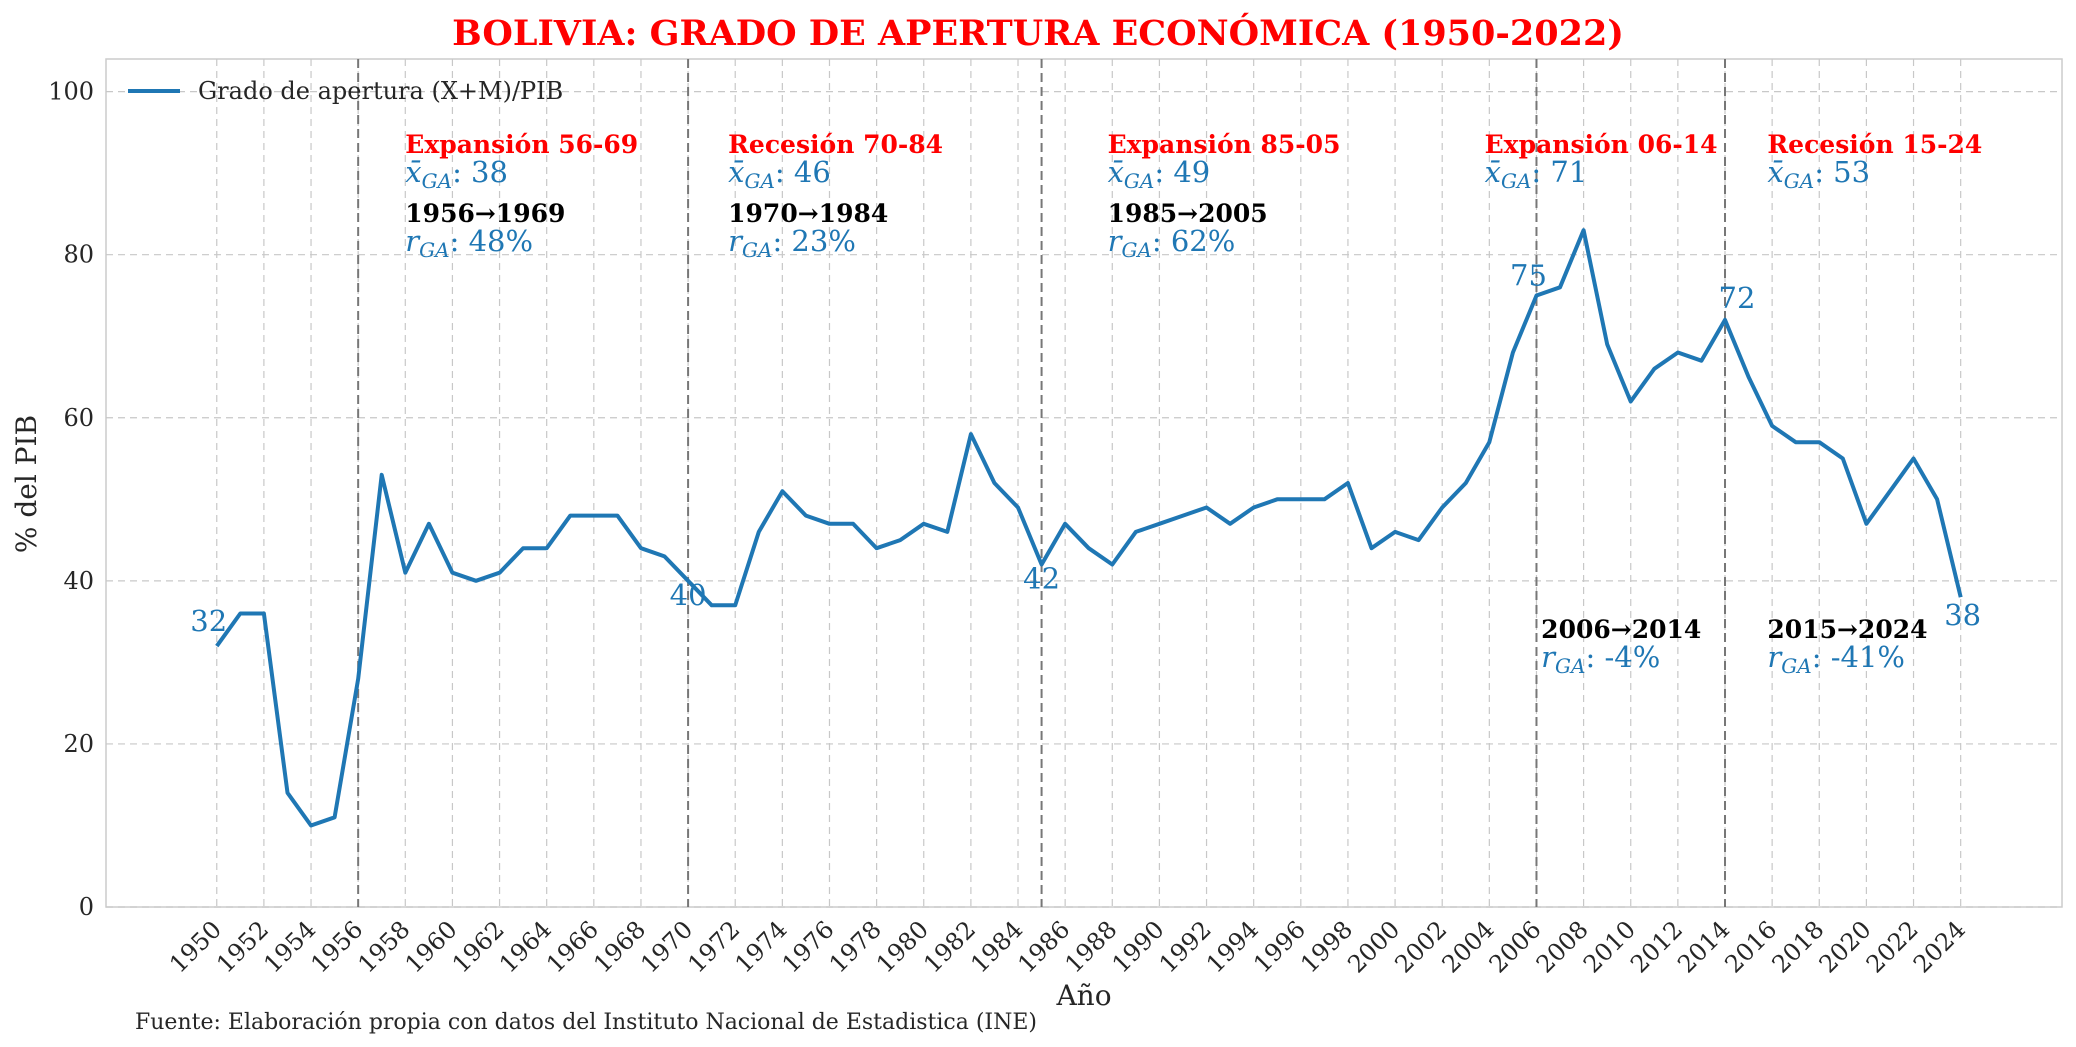  What do you see at coordinates (456, 174) in the screenshot?
I see `period-mean: x̄GA: 38` at bounding box center [456, 174].